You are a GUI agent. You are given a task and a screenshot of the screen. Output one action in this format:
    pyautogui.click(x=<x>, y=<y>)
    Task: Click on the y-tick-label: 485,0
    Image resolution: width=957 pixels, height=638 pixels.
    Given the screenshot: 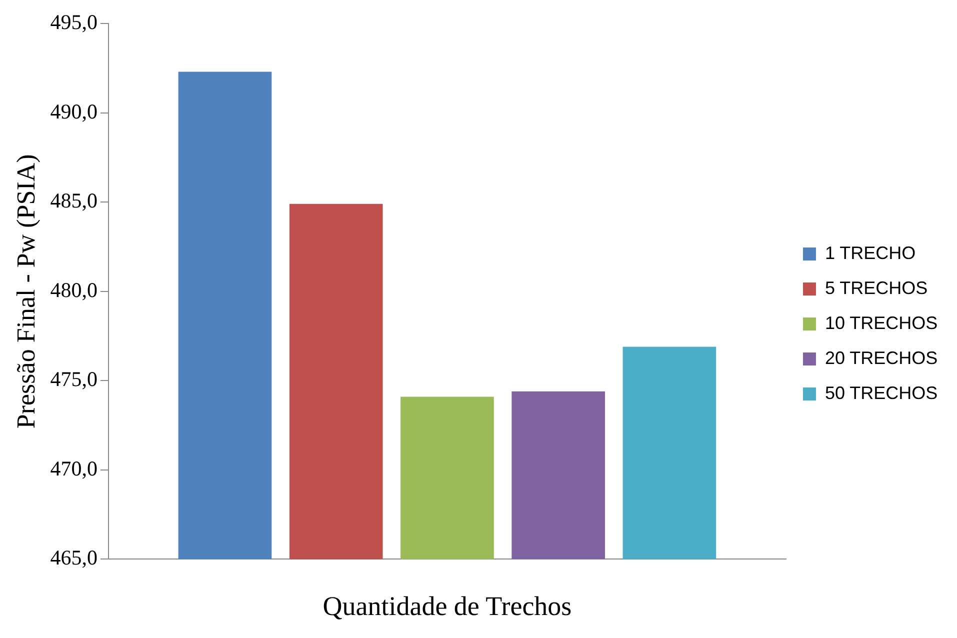 What is the action you would take?
    pyautogui.click(x=74, y=200)
    